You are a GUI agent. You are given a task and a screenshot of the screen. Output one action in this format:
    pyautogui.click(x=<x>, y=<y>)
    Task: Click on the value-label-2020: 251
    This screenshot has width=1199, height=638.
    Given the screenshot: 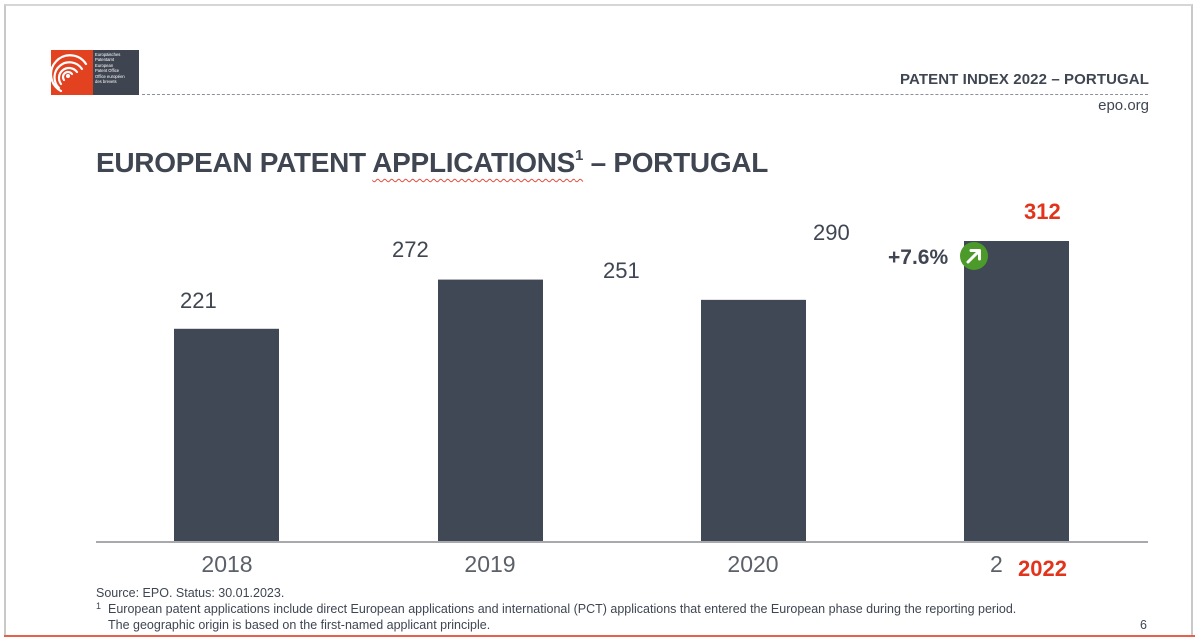 What is the action you would take?
    pyautogui.click(x=621, y=270)
    